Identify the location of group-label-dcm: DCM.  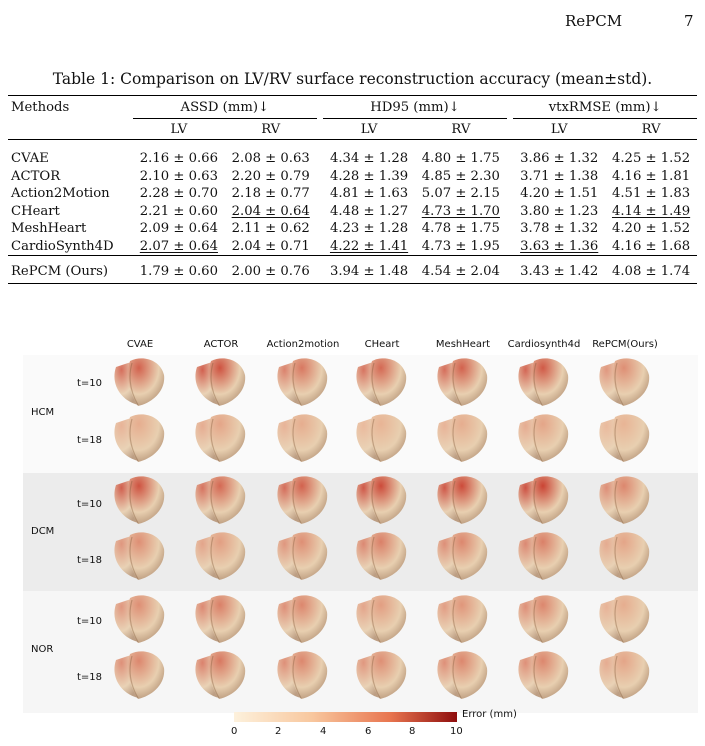
(43, 531).